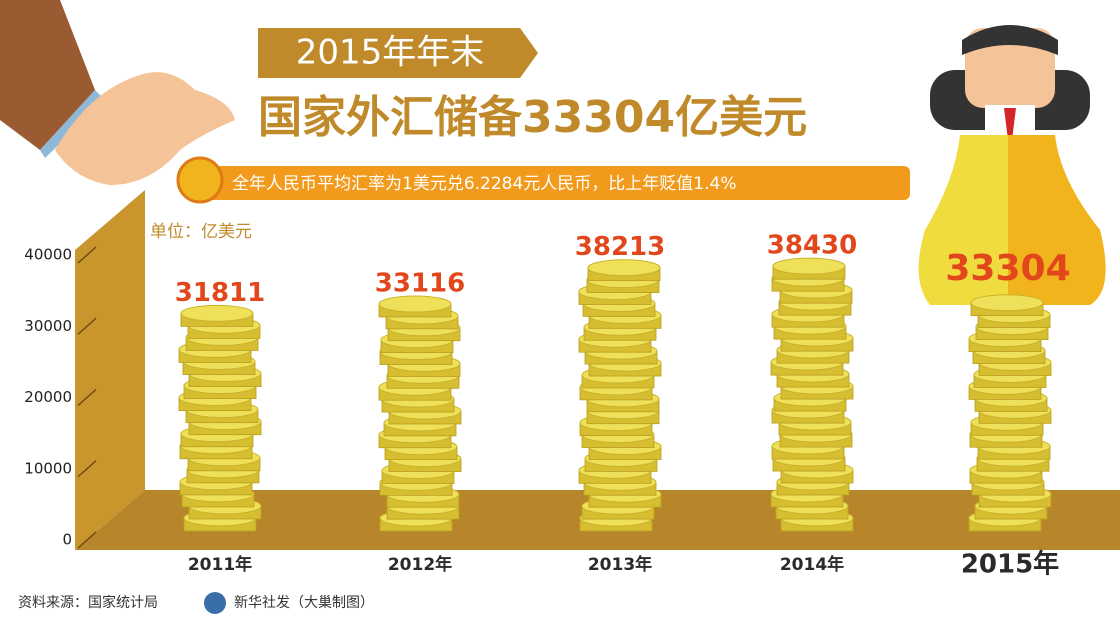 The width and height of the screenshot is (1120, 622). I want to click on value-label: 33304, so click(1007, 268).